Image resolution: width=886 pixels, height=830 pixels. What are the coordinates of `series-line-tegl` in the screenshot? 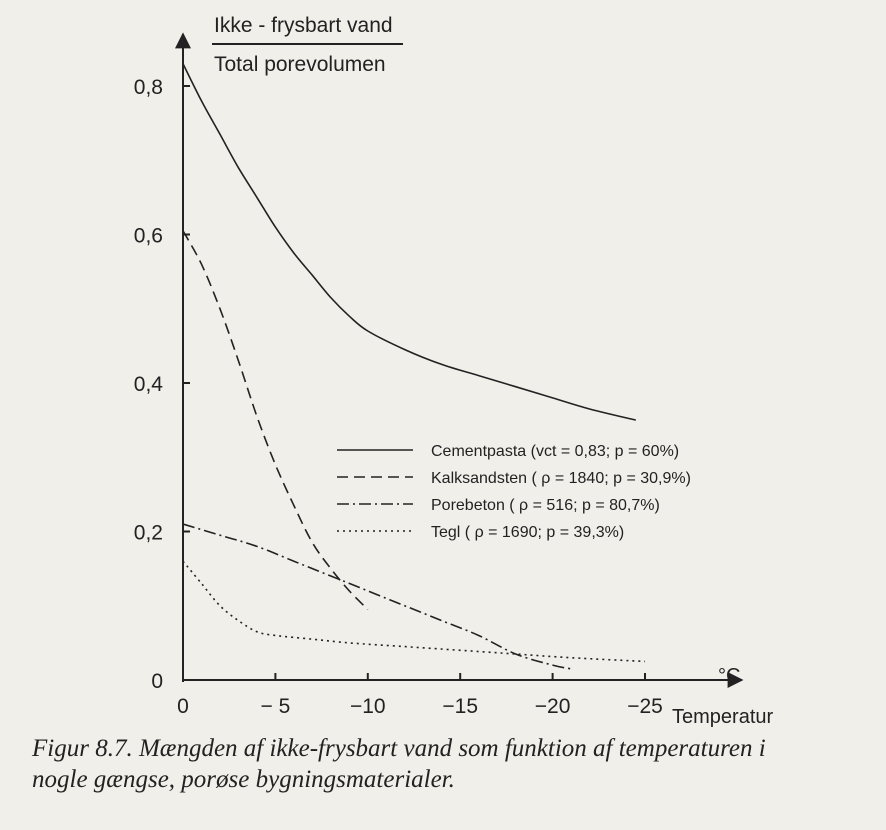 It's located at (414, 611).